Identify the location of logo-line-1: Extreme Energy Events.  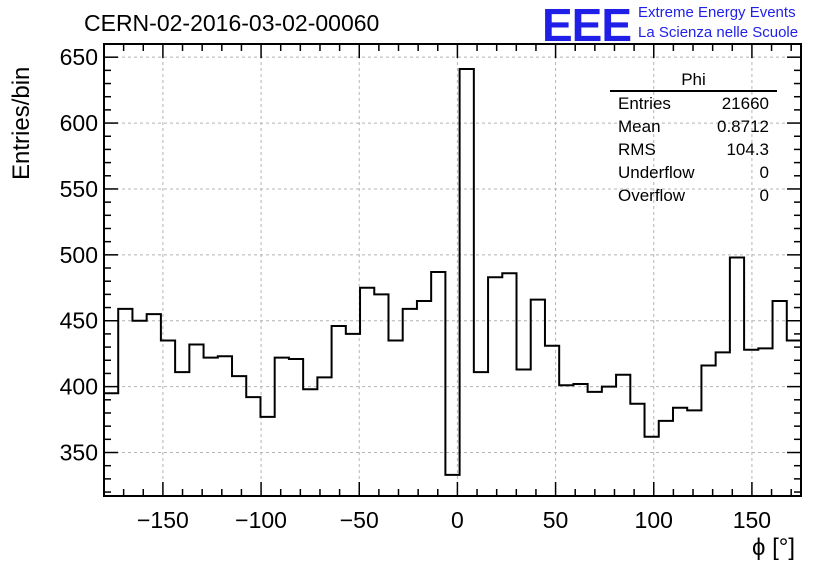
(717, 12).